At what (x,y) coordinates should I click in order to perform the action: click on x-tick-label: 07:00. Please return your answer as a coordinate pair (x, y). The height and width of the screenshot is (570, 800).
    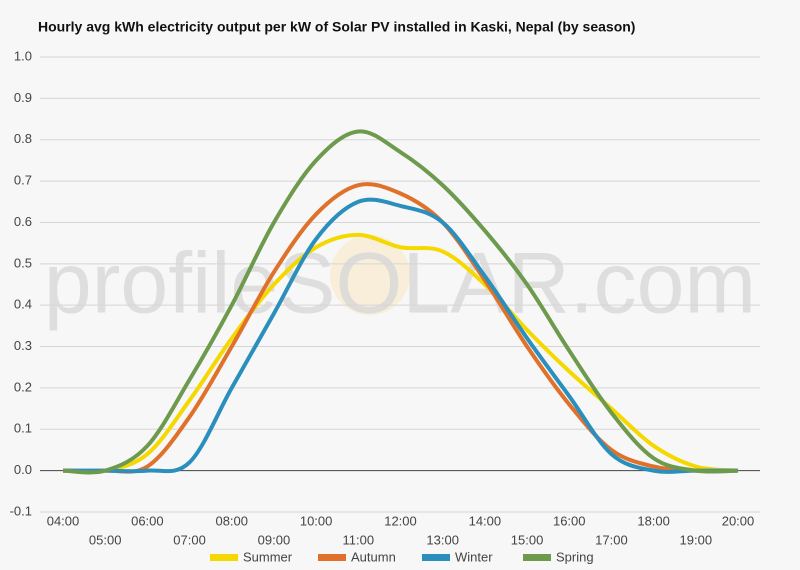
    Looking at the image, I should click on (189, 539).